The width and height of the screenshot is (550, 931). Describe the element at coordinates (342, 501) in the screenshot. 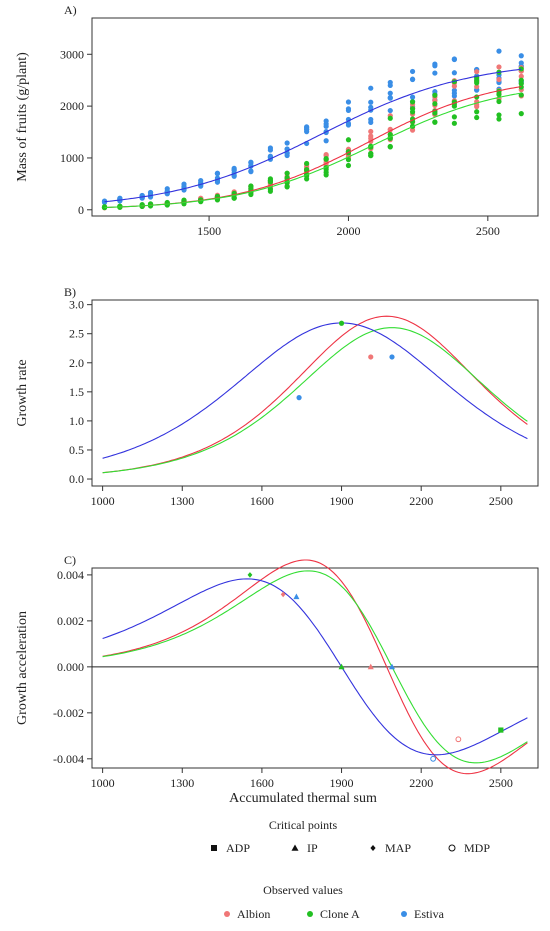

I see `x-tick-label: 1900` at that location.